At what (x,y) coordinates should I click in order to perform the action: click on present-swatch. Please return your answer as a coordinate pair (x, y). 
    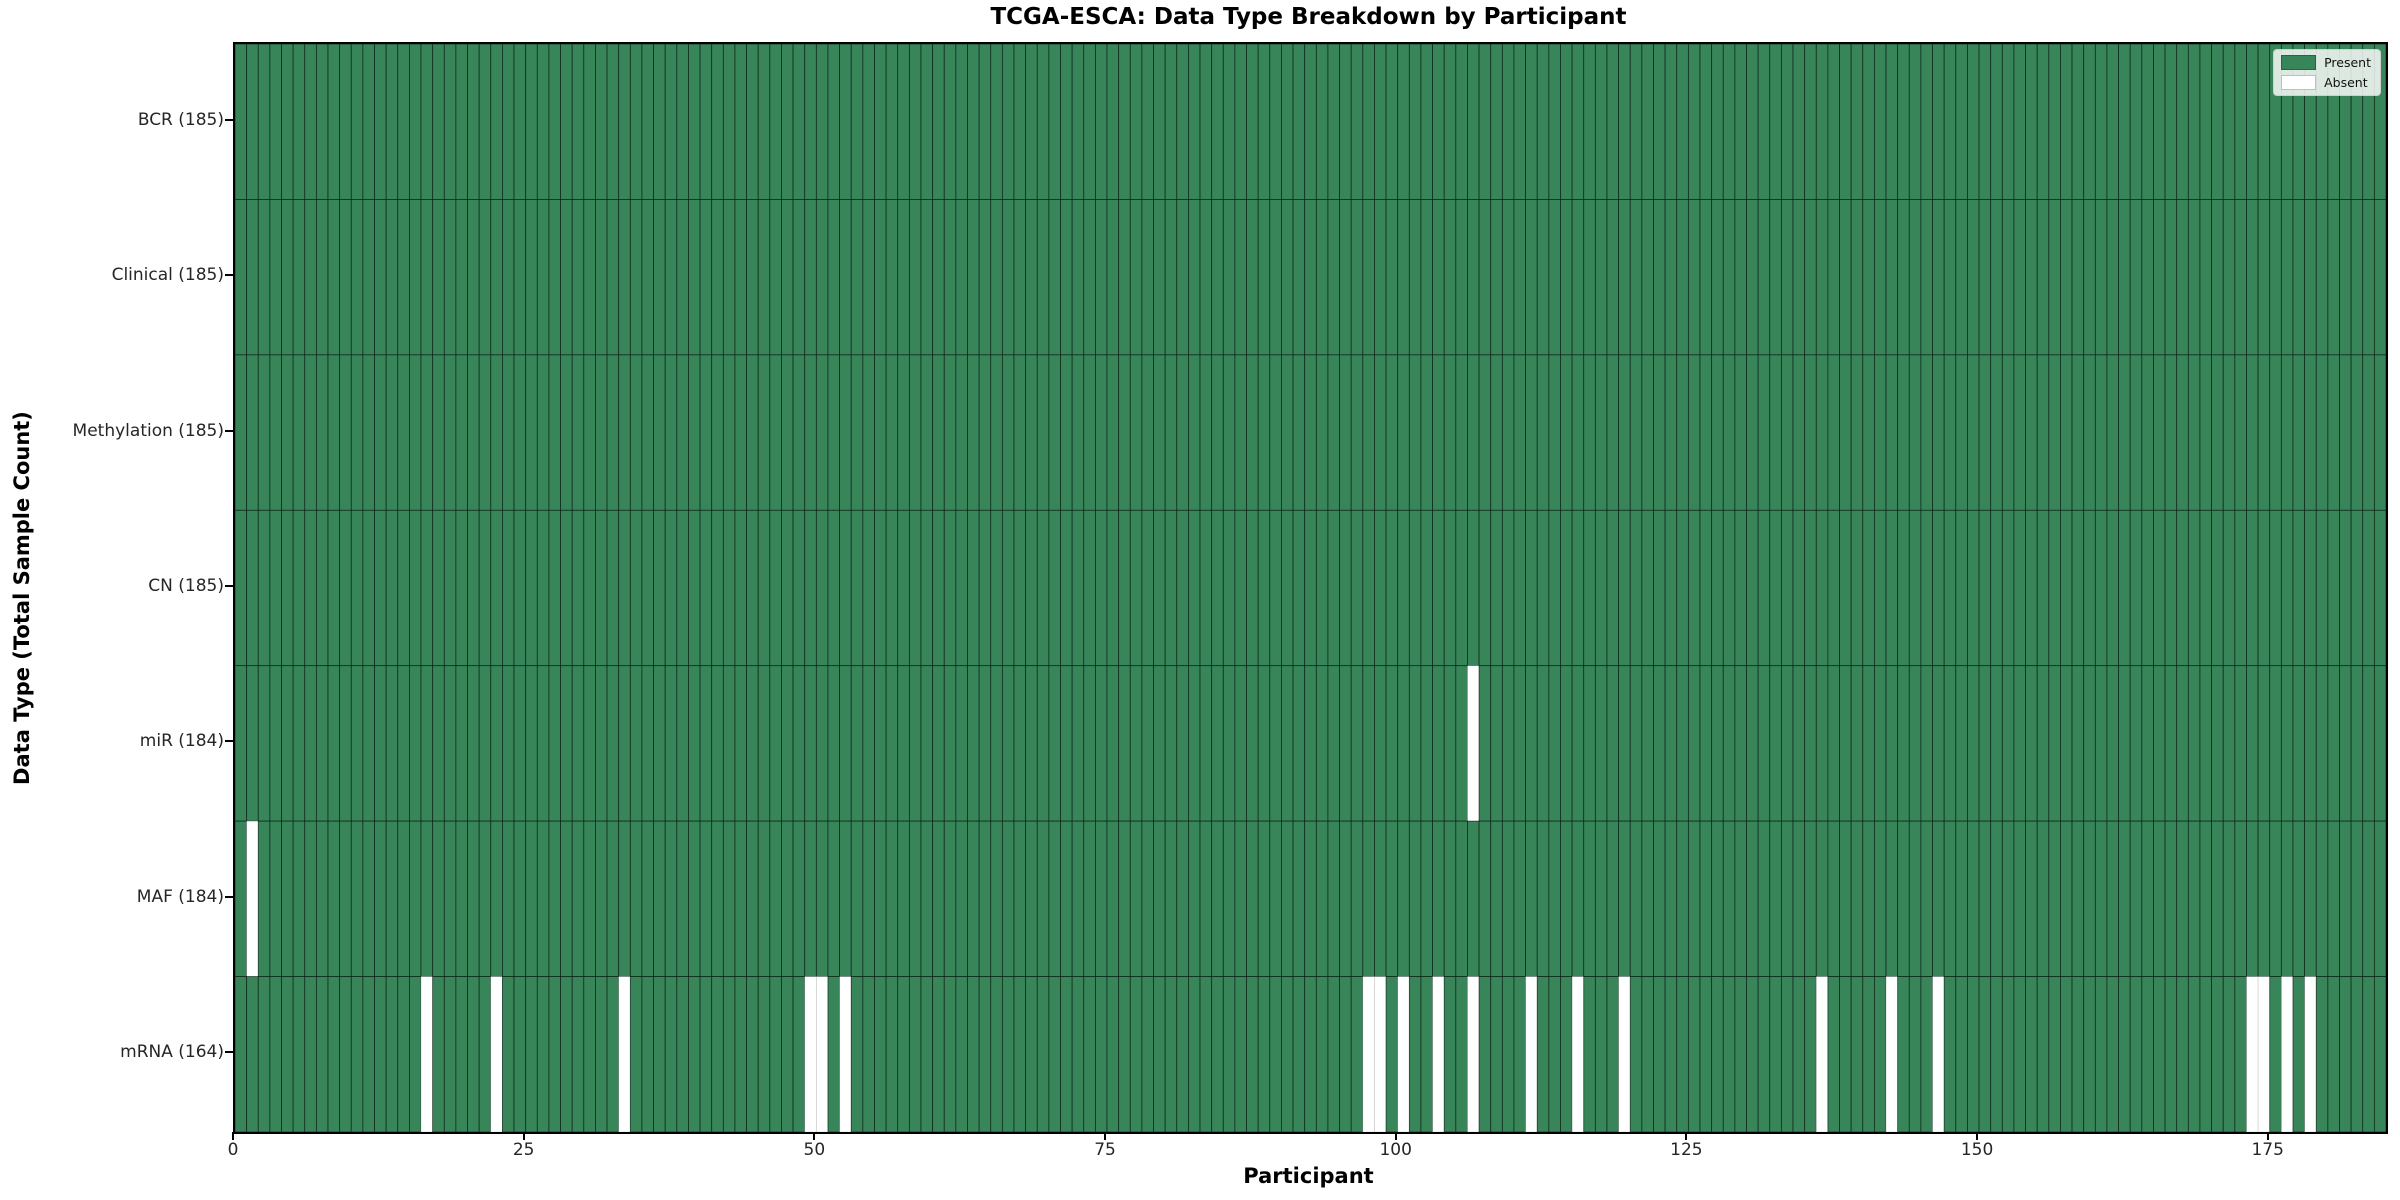
    Looking at the image, I should click on (2299, 62).